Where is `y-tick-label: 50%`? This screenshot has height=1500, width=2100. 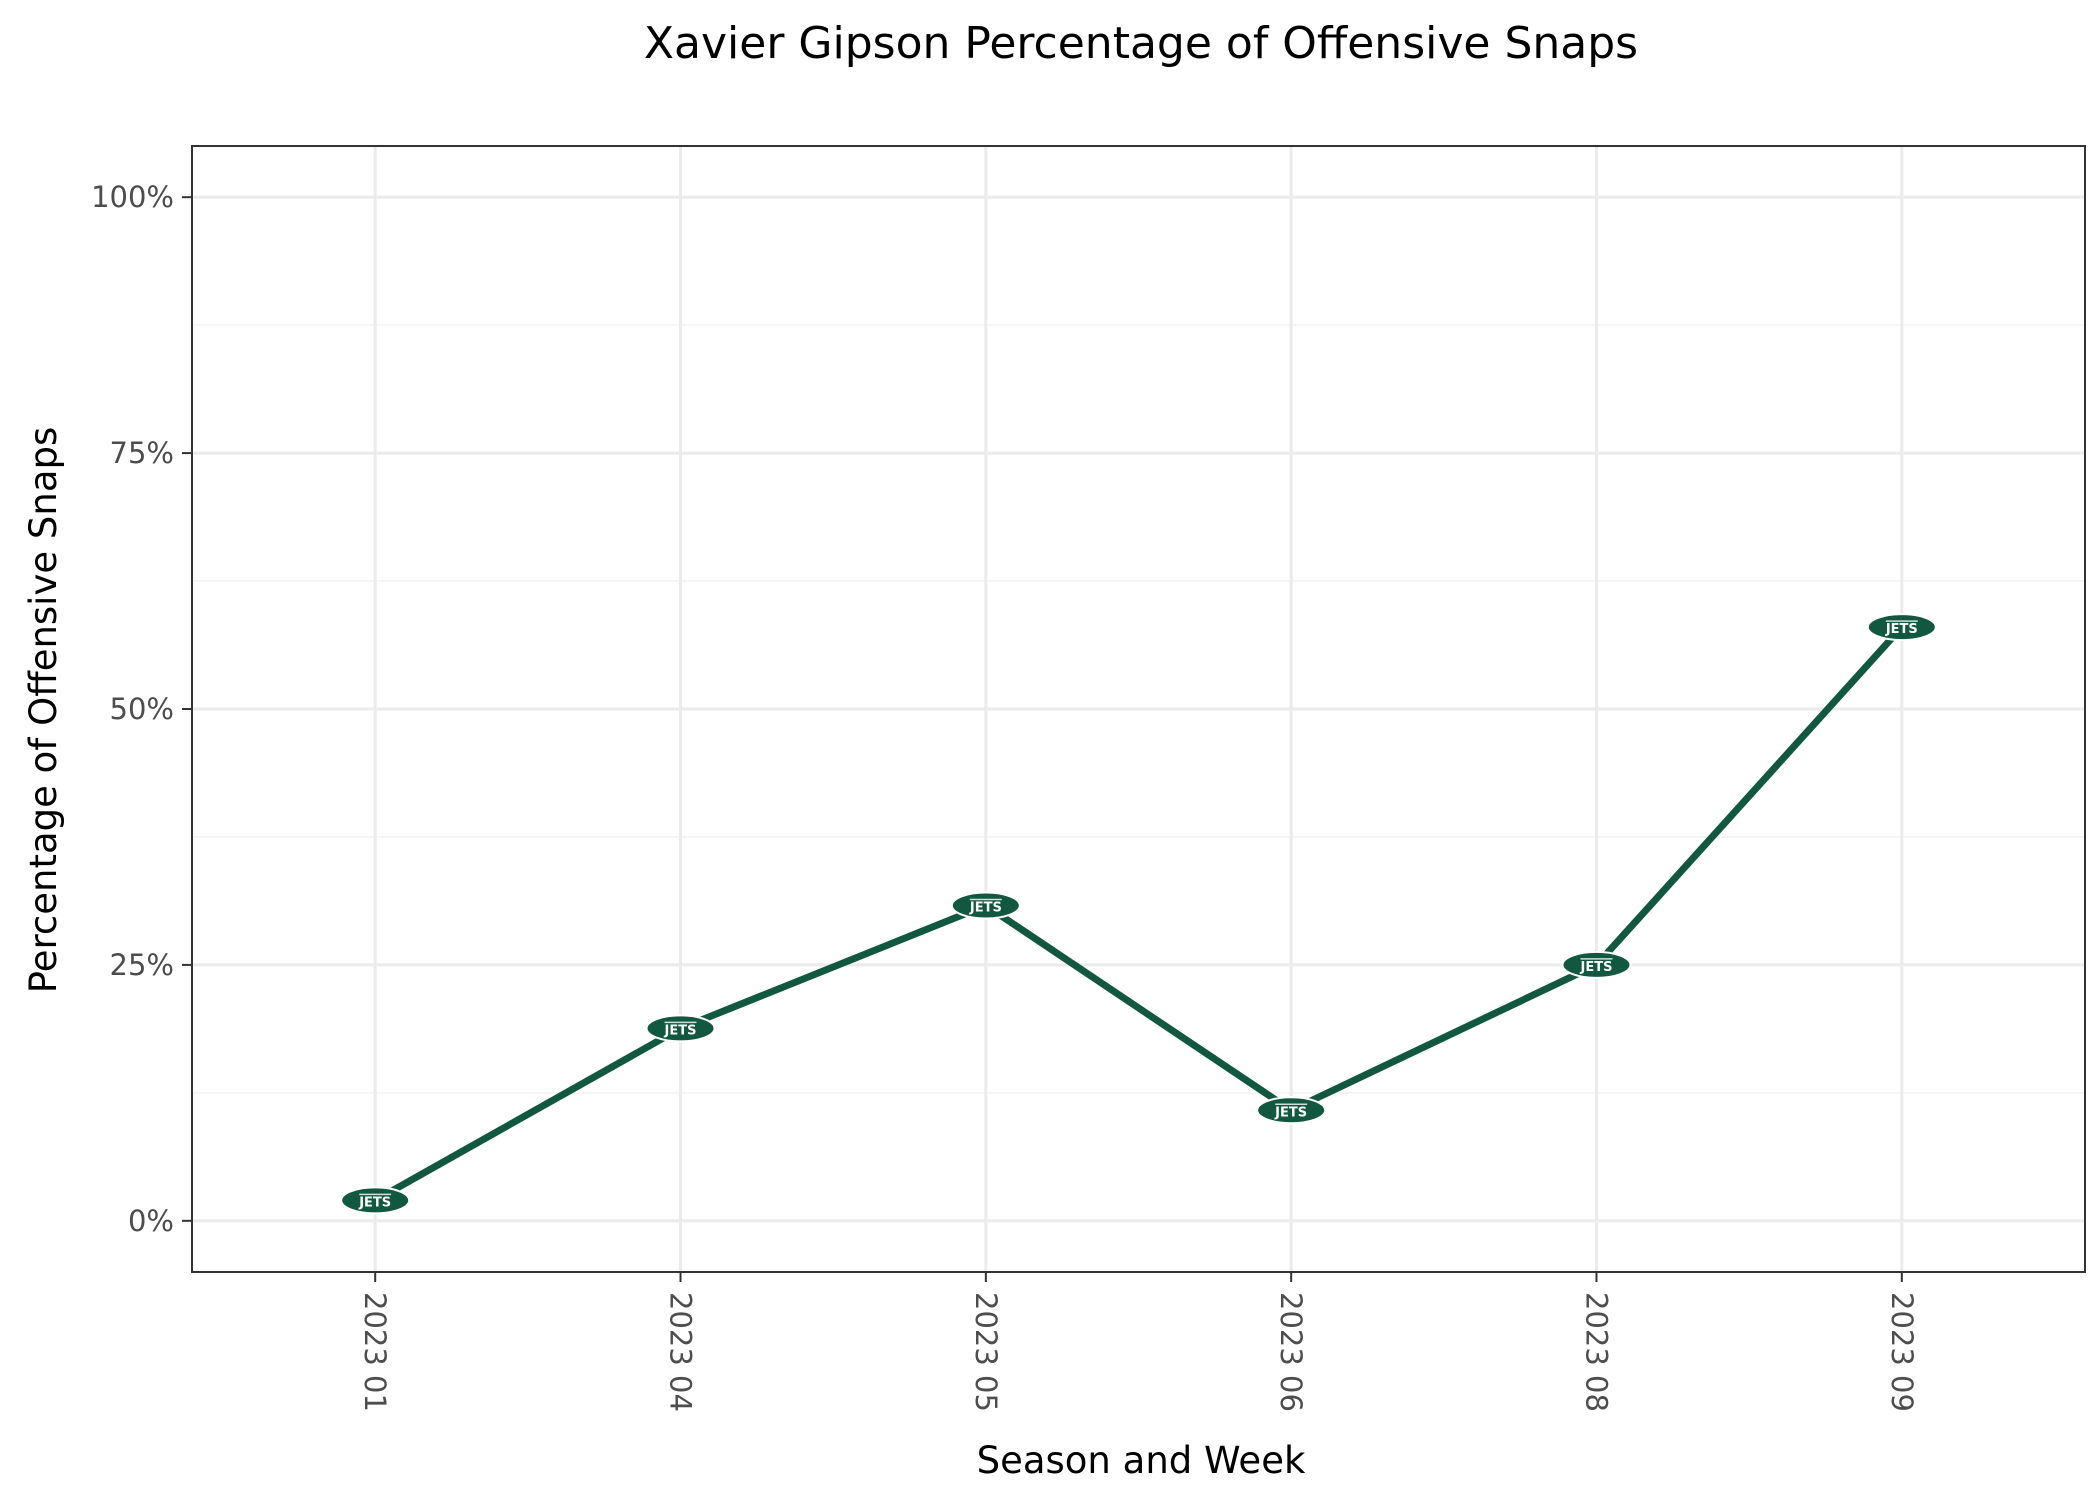
y-tick-label: 50% is located at coordinates (142, 709).